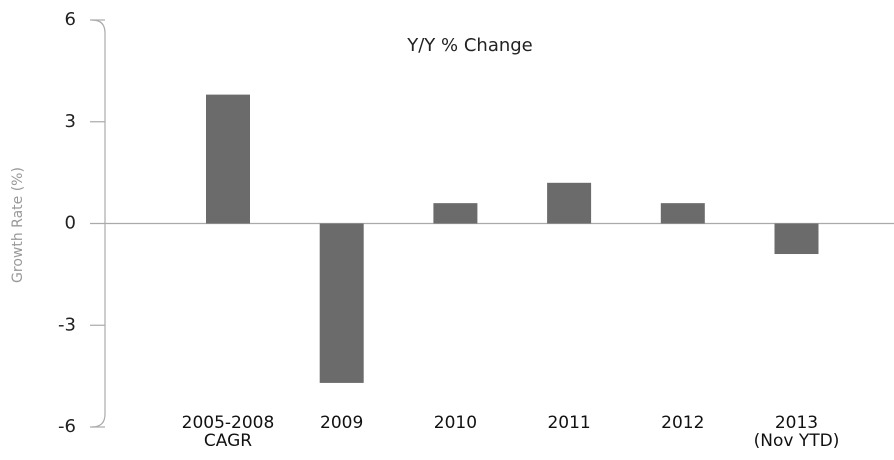 The height and width of the screenshot is (460, 894). I want to click on y-tick-label: 0, so click(70, 223).